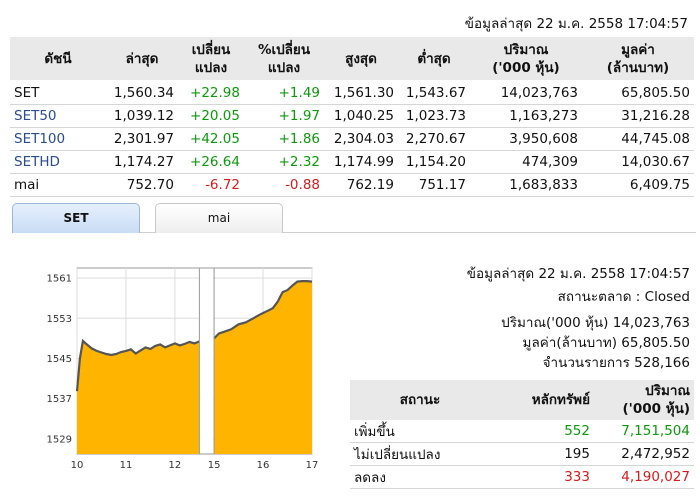  Describe the element at coordinates (361, 139) in the screenshot. I see `index-high: 2,304.03` at that location.